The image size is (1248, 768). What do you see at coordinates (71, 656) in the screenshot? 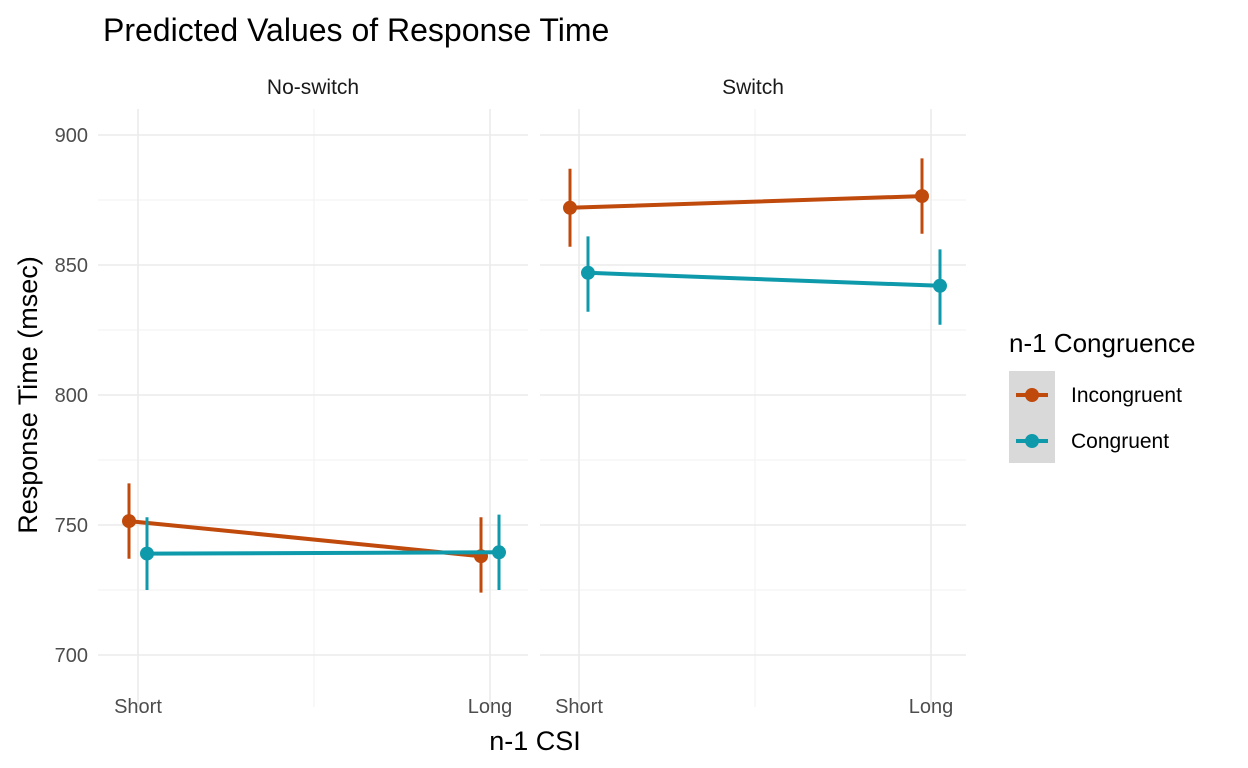
I see `y-tick-label: 700` at bounding box center [71, 656].